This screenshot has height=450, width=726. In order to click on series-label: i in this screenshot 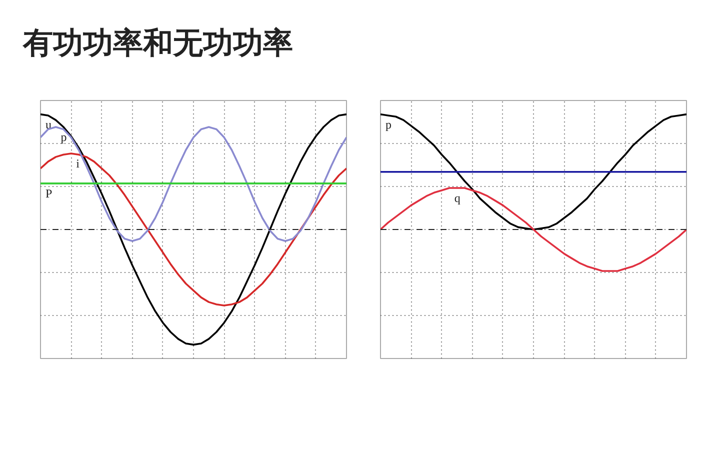, I will do `click(78, 163)`.